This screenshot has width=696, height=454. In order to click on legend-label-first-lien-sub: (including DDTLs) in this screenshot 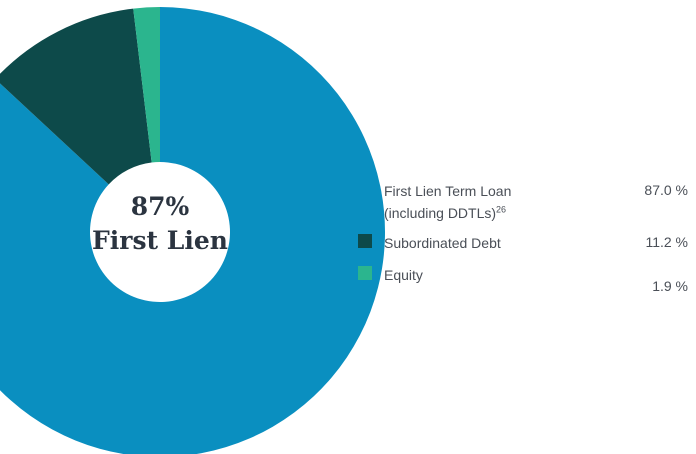, I will do `click(440, 213)`.